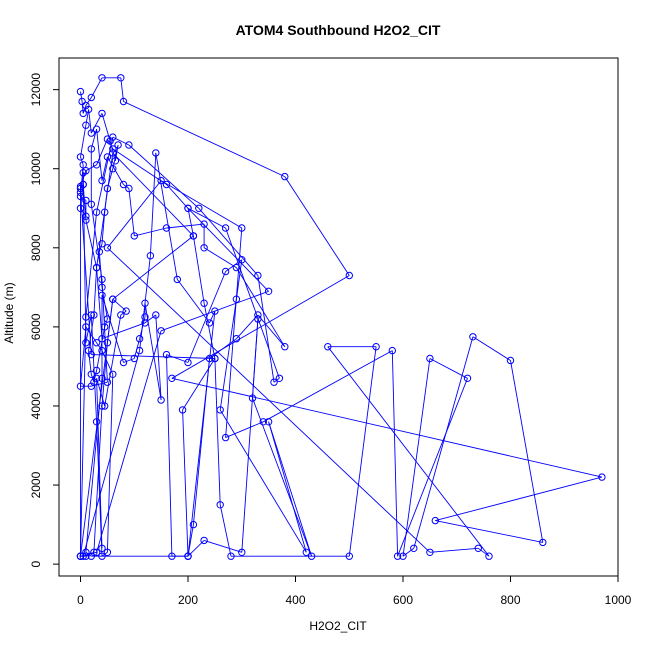 This screenshot has height=650, width=650. What do you see at coordinates (295, 600) in the screenshot?
I see `x-tick-label: 400` at bounding box center [295, 600].